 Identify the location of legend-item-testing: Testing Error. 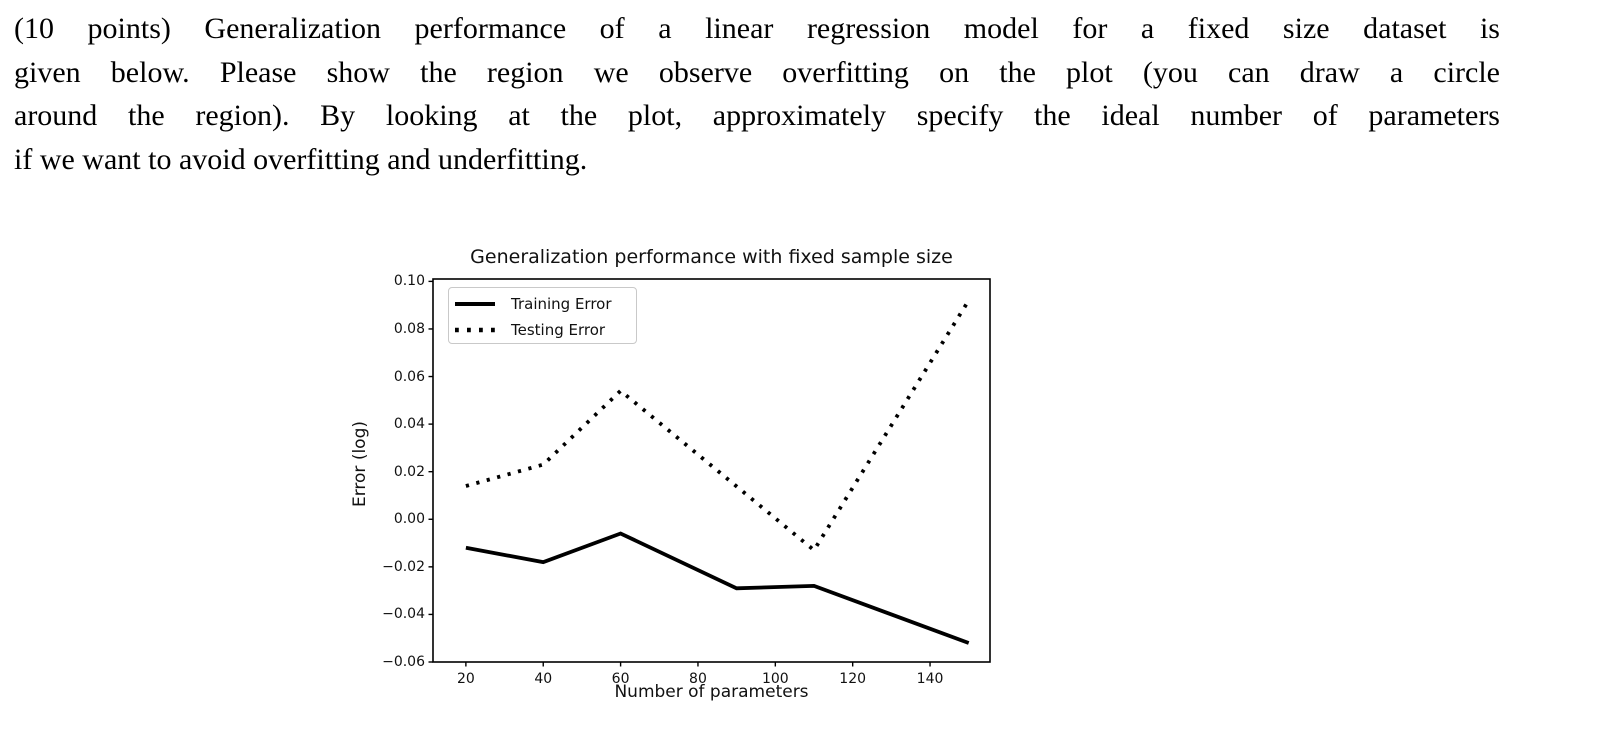
(542, 330).